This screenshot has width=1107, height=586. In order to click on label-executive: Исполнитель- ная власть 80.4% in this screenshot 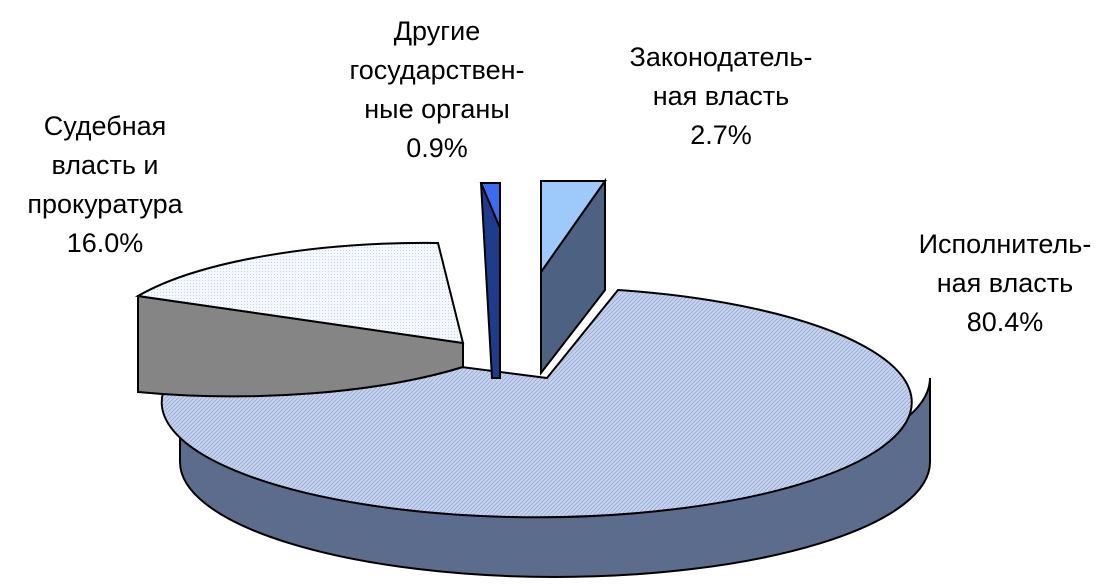, I will do `click(1005, 283)`.